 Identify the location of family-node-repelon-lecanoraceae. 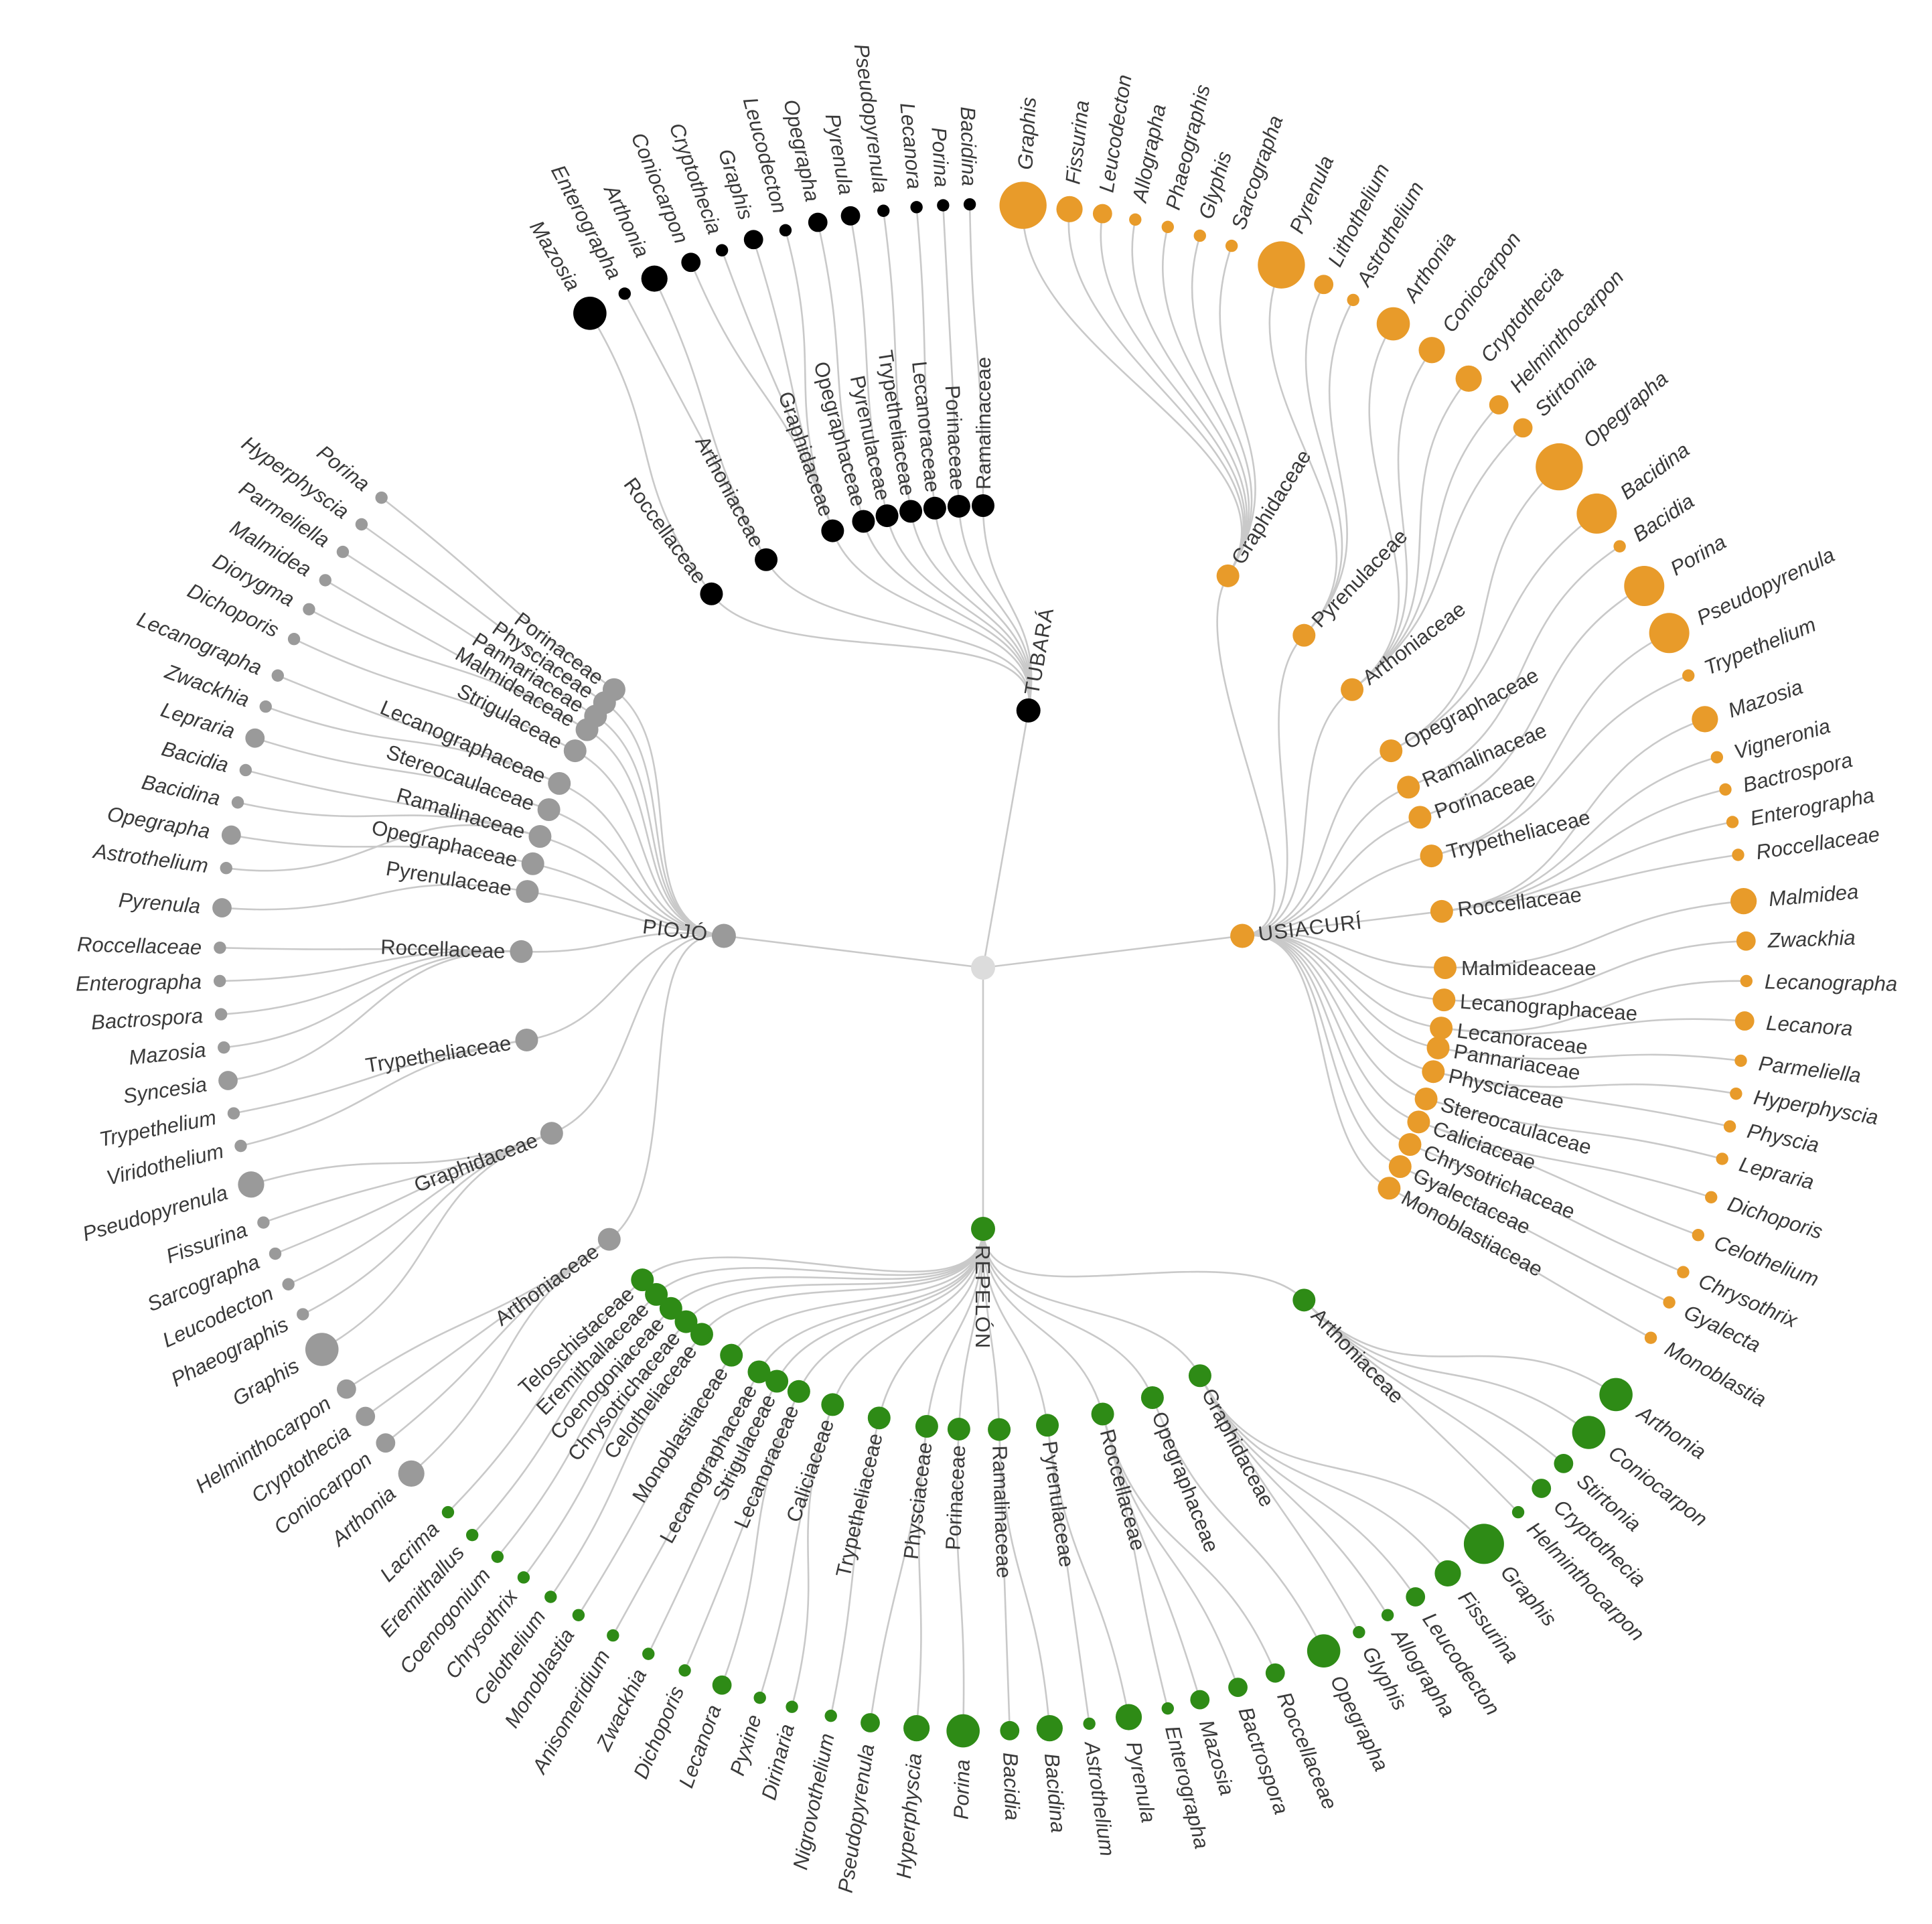
(799, 1391).